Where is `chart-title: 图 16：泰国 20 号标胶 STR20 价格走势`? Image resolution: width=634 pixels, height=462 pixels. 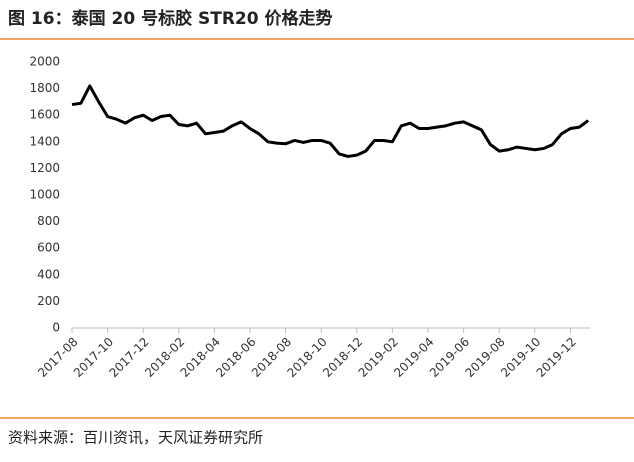 chart-title: 图 16：泰国 20 号标胶 STR20 价格走势 is located at coordinates (170, 18).